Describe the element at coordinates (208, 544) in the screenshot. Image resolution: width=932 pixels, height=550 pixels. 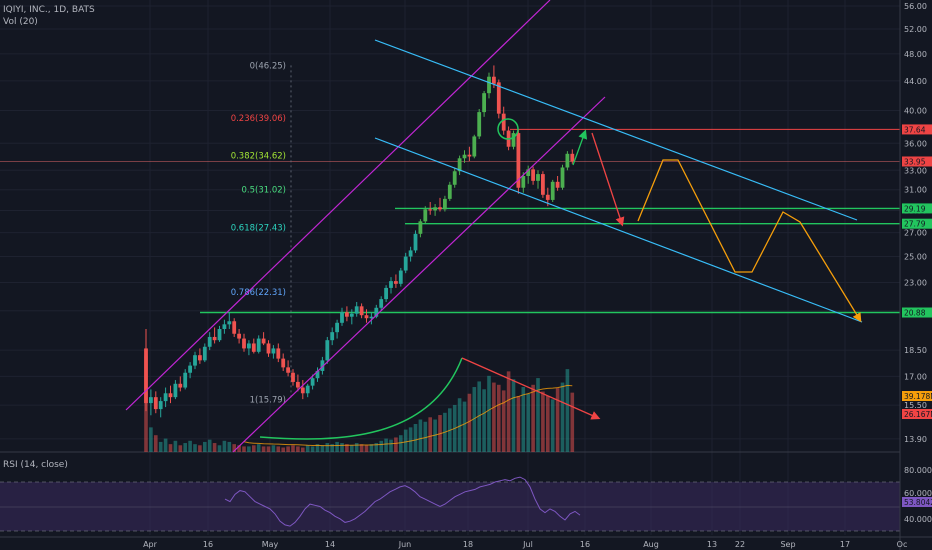
I see `x-tick-label: 16` at that location.